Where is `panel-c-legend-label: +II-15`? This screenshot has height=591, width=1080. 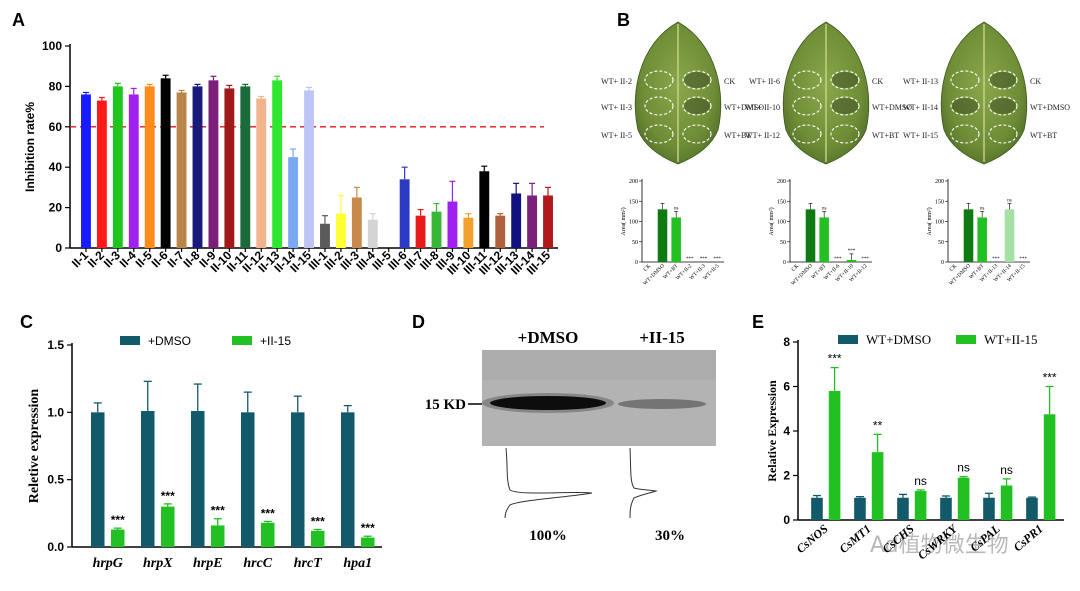 panel-c-legend-label: +II-15 is located at coordinates (275, 341).